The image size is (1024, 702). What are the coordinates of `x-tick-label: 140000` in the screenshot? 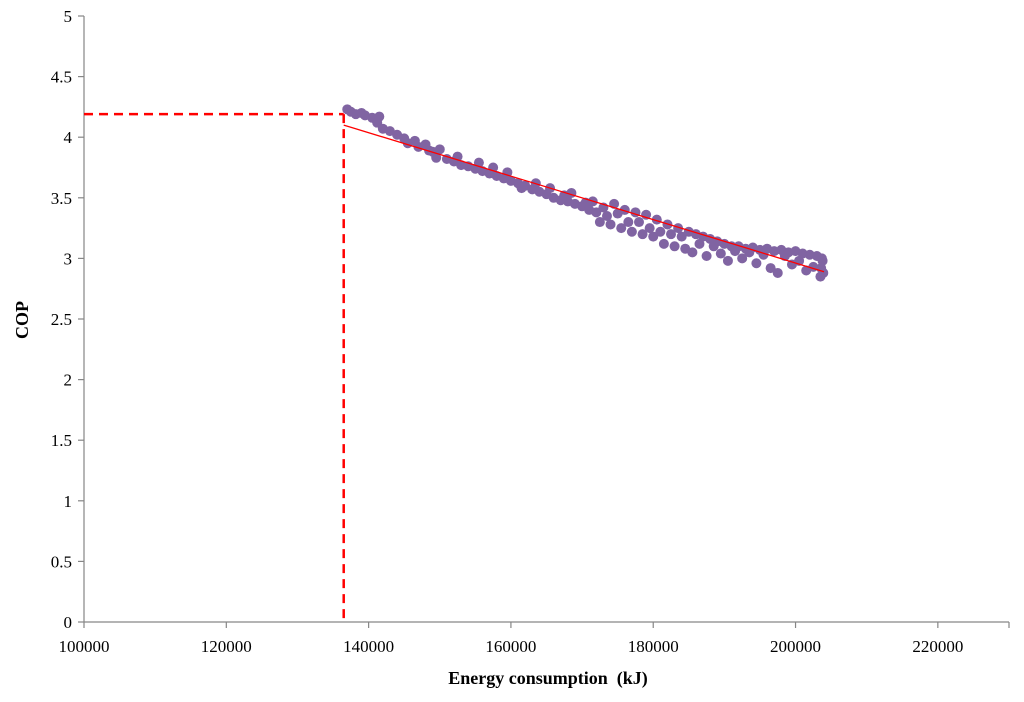 It's located at (368, 646).